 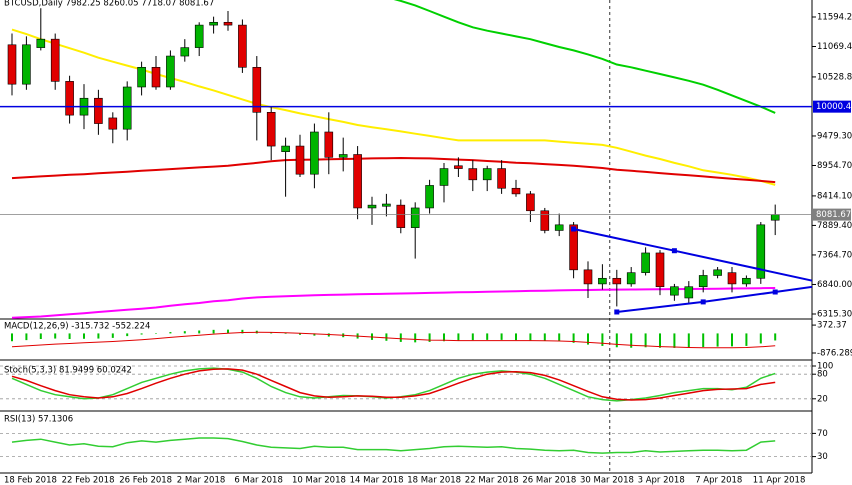 I want to click on y-tick-label: 11069.40, so click(x=834, y=47).